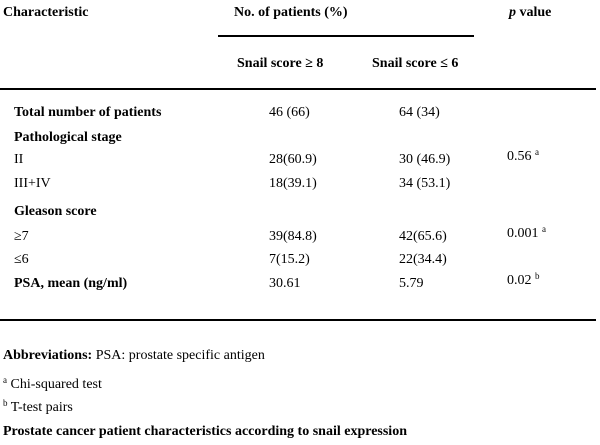 This screenshot has width=600, height=445. What do you see at coordinates (5, 403) in the screenshot?
I see `footnote-b-mark: b` at bounding box center [5, 403].